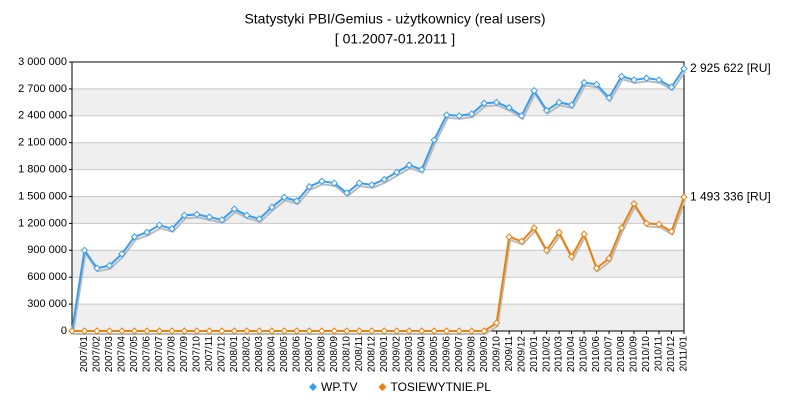 This screenshot has height=400, width=790. What do you see at coordinates (296, 354) in the screenshot?
I see `x-tick-label: 2008/06` at bounding box center [296, 354].